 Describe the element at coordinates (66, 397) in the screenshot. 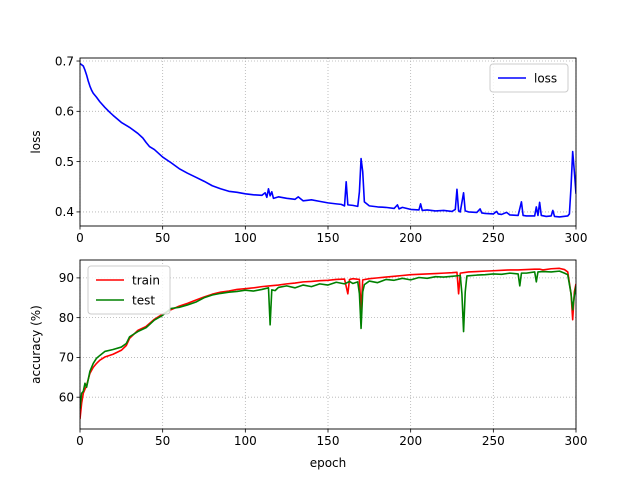

I see `y-tick-label: 60` at that location.